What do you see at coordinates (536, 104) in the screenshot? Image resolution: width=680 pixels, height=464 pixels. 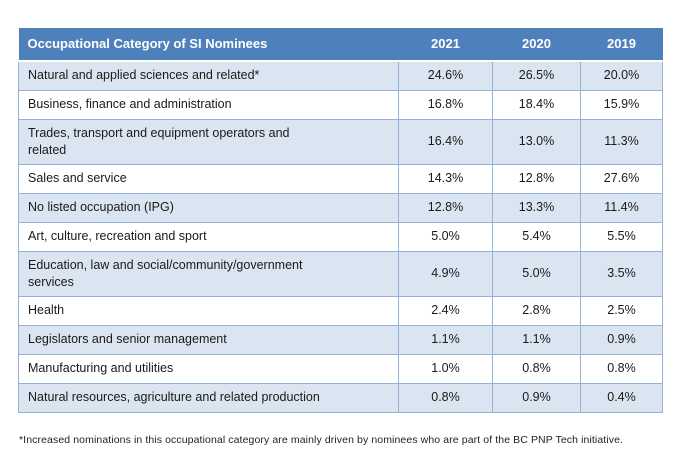 I see `value-cell-2020: 18.4%` at bounding box center [536, 104].